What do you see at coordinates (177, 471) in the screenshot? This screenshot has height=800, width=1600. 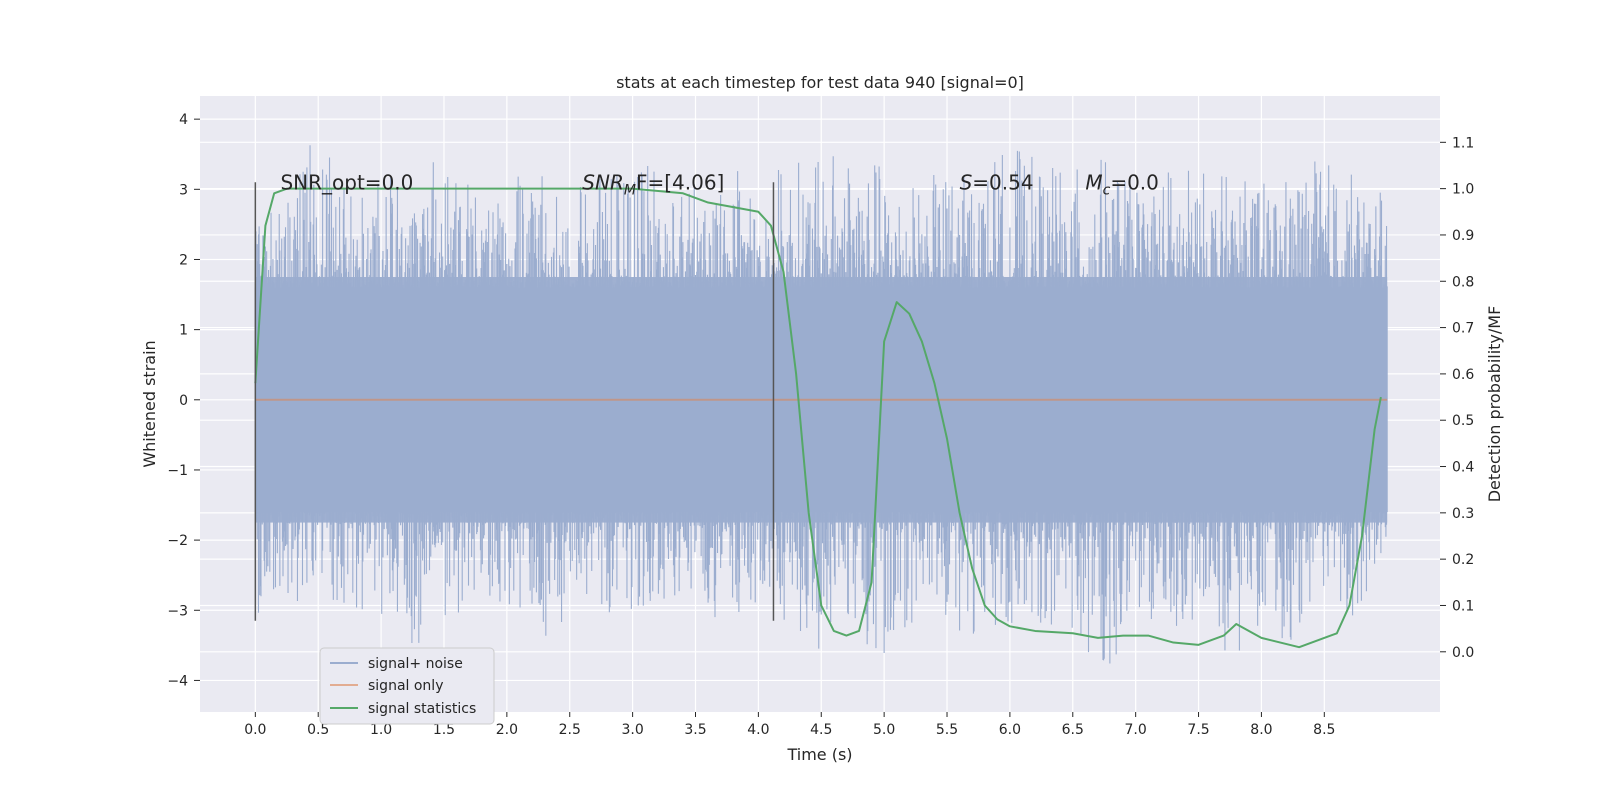 I see `y-tick-label: −1` at bounding box center [177, 471].